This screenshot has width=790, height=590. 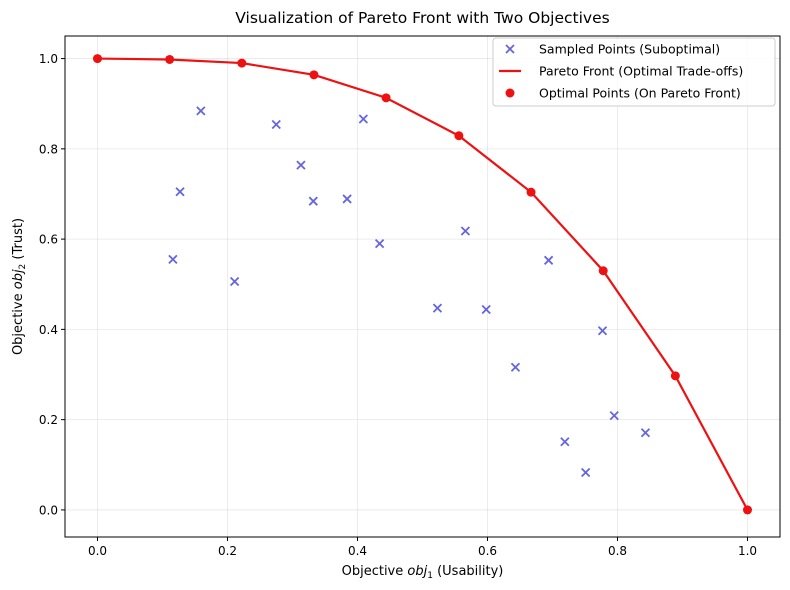 What do you see at coordinates (641, 71) in the screenshot?
I see `legend-entry-label: Pareto Front (Optimal Trade-offs)` at bounding box center [641, 71].